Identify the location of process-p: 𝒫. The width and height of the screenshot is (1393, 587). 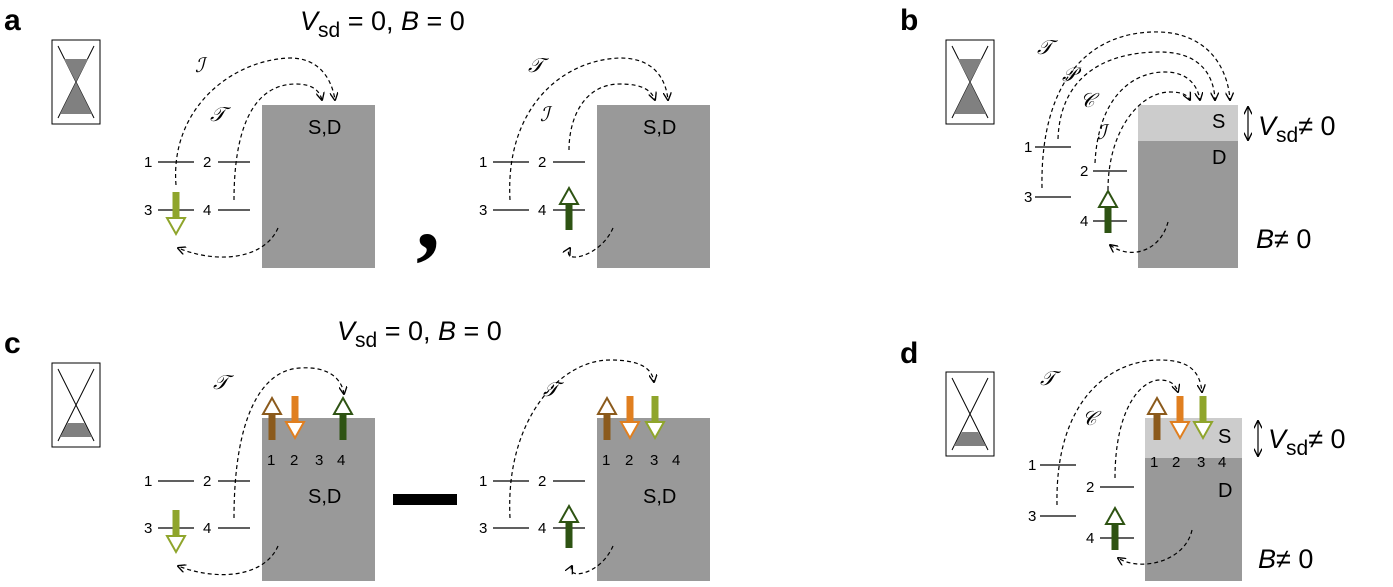
(1072, 74).